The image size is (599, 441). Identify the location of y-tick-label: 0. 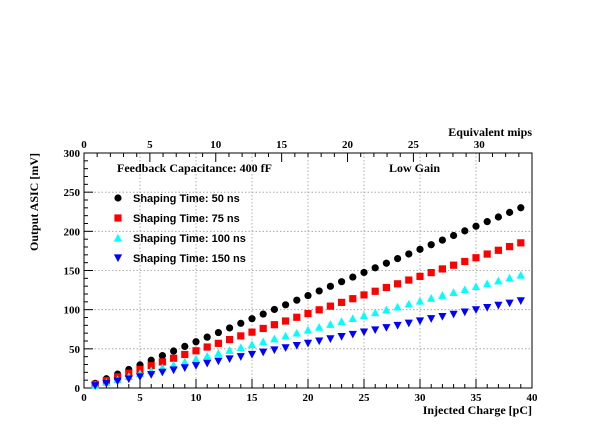
(78, 389).